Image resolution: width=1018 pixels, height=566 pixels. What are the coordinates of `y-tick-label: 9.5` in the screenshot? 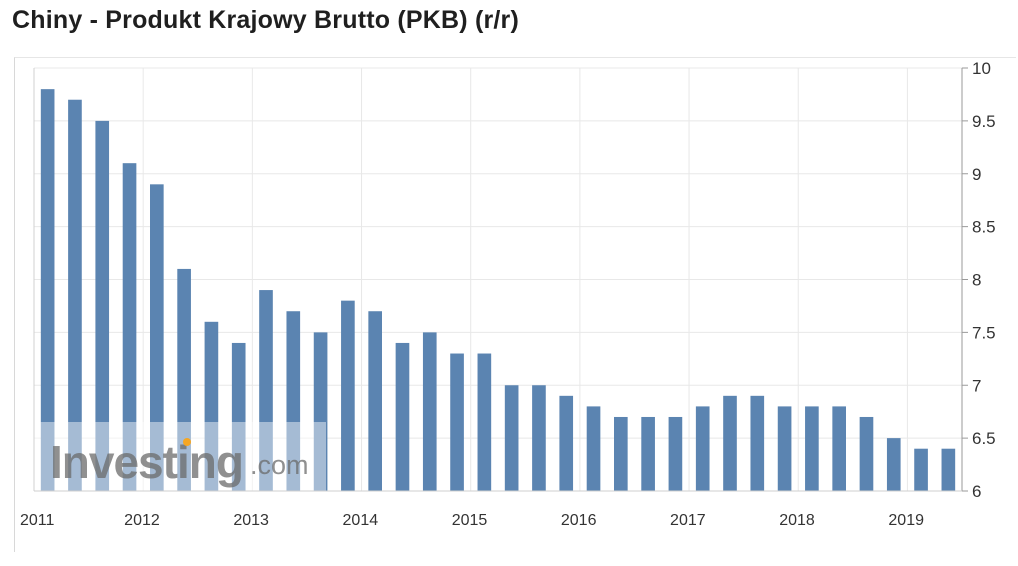 It's located at (984, 121).